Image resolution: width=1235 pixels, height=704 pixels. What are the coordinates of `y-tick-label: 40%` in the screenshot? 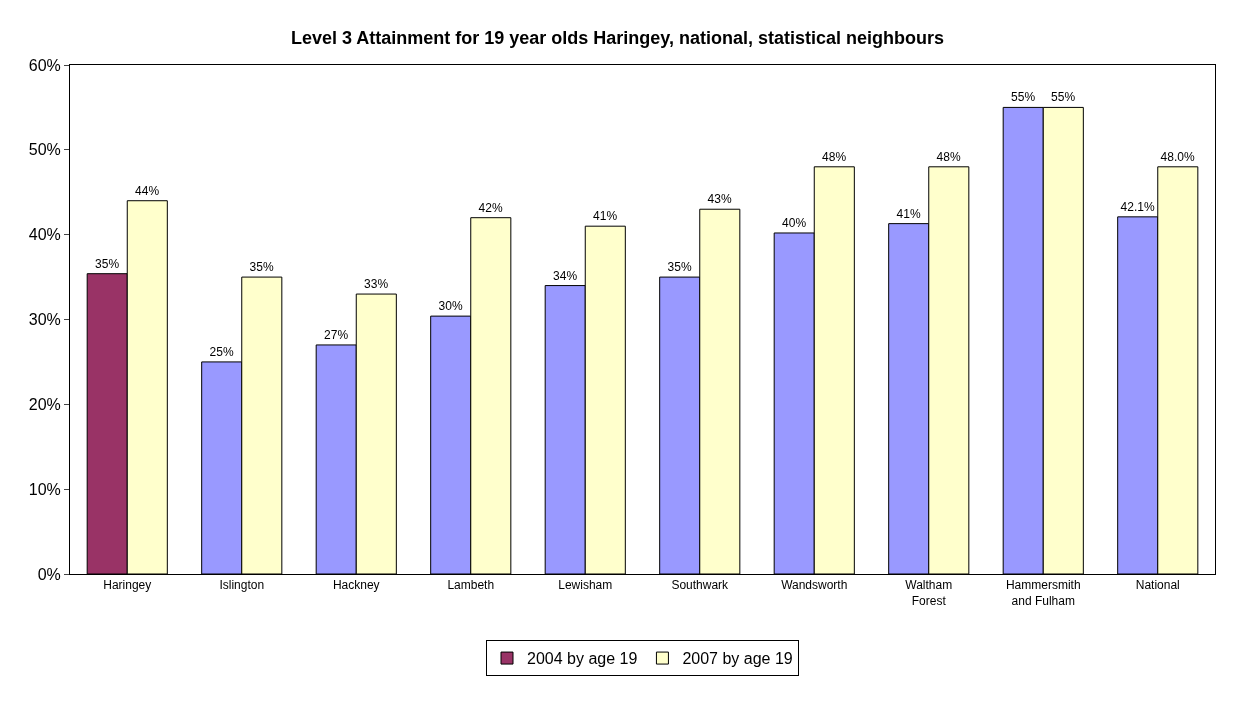 It's located at (44, 235).